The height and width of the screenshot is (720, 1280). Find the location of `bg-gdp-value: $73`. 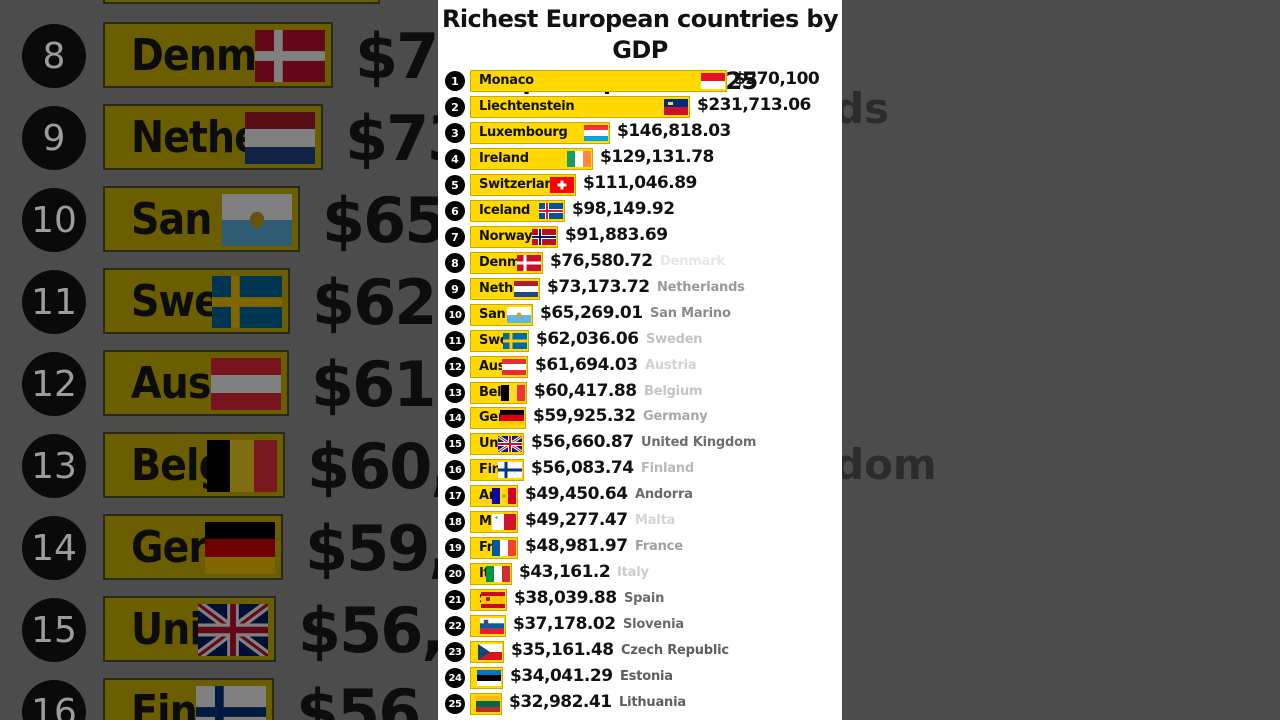

bg-gdp-value: $73 is located at coordinates (391, 138).